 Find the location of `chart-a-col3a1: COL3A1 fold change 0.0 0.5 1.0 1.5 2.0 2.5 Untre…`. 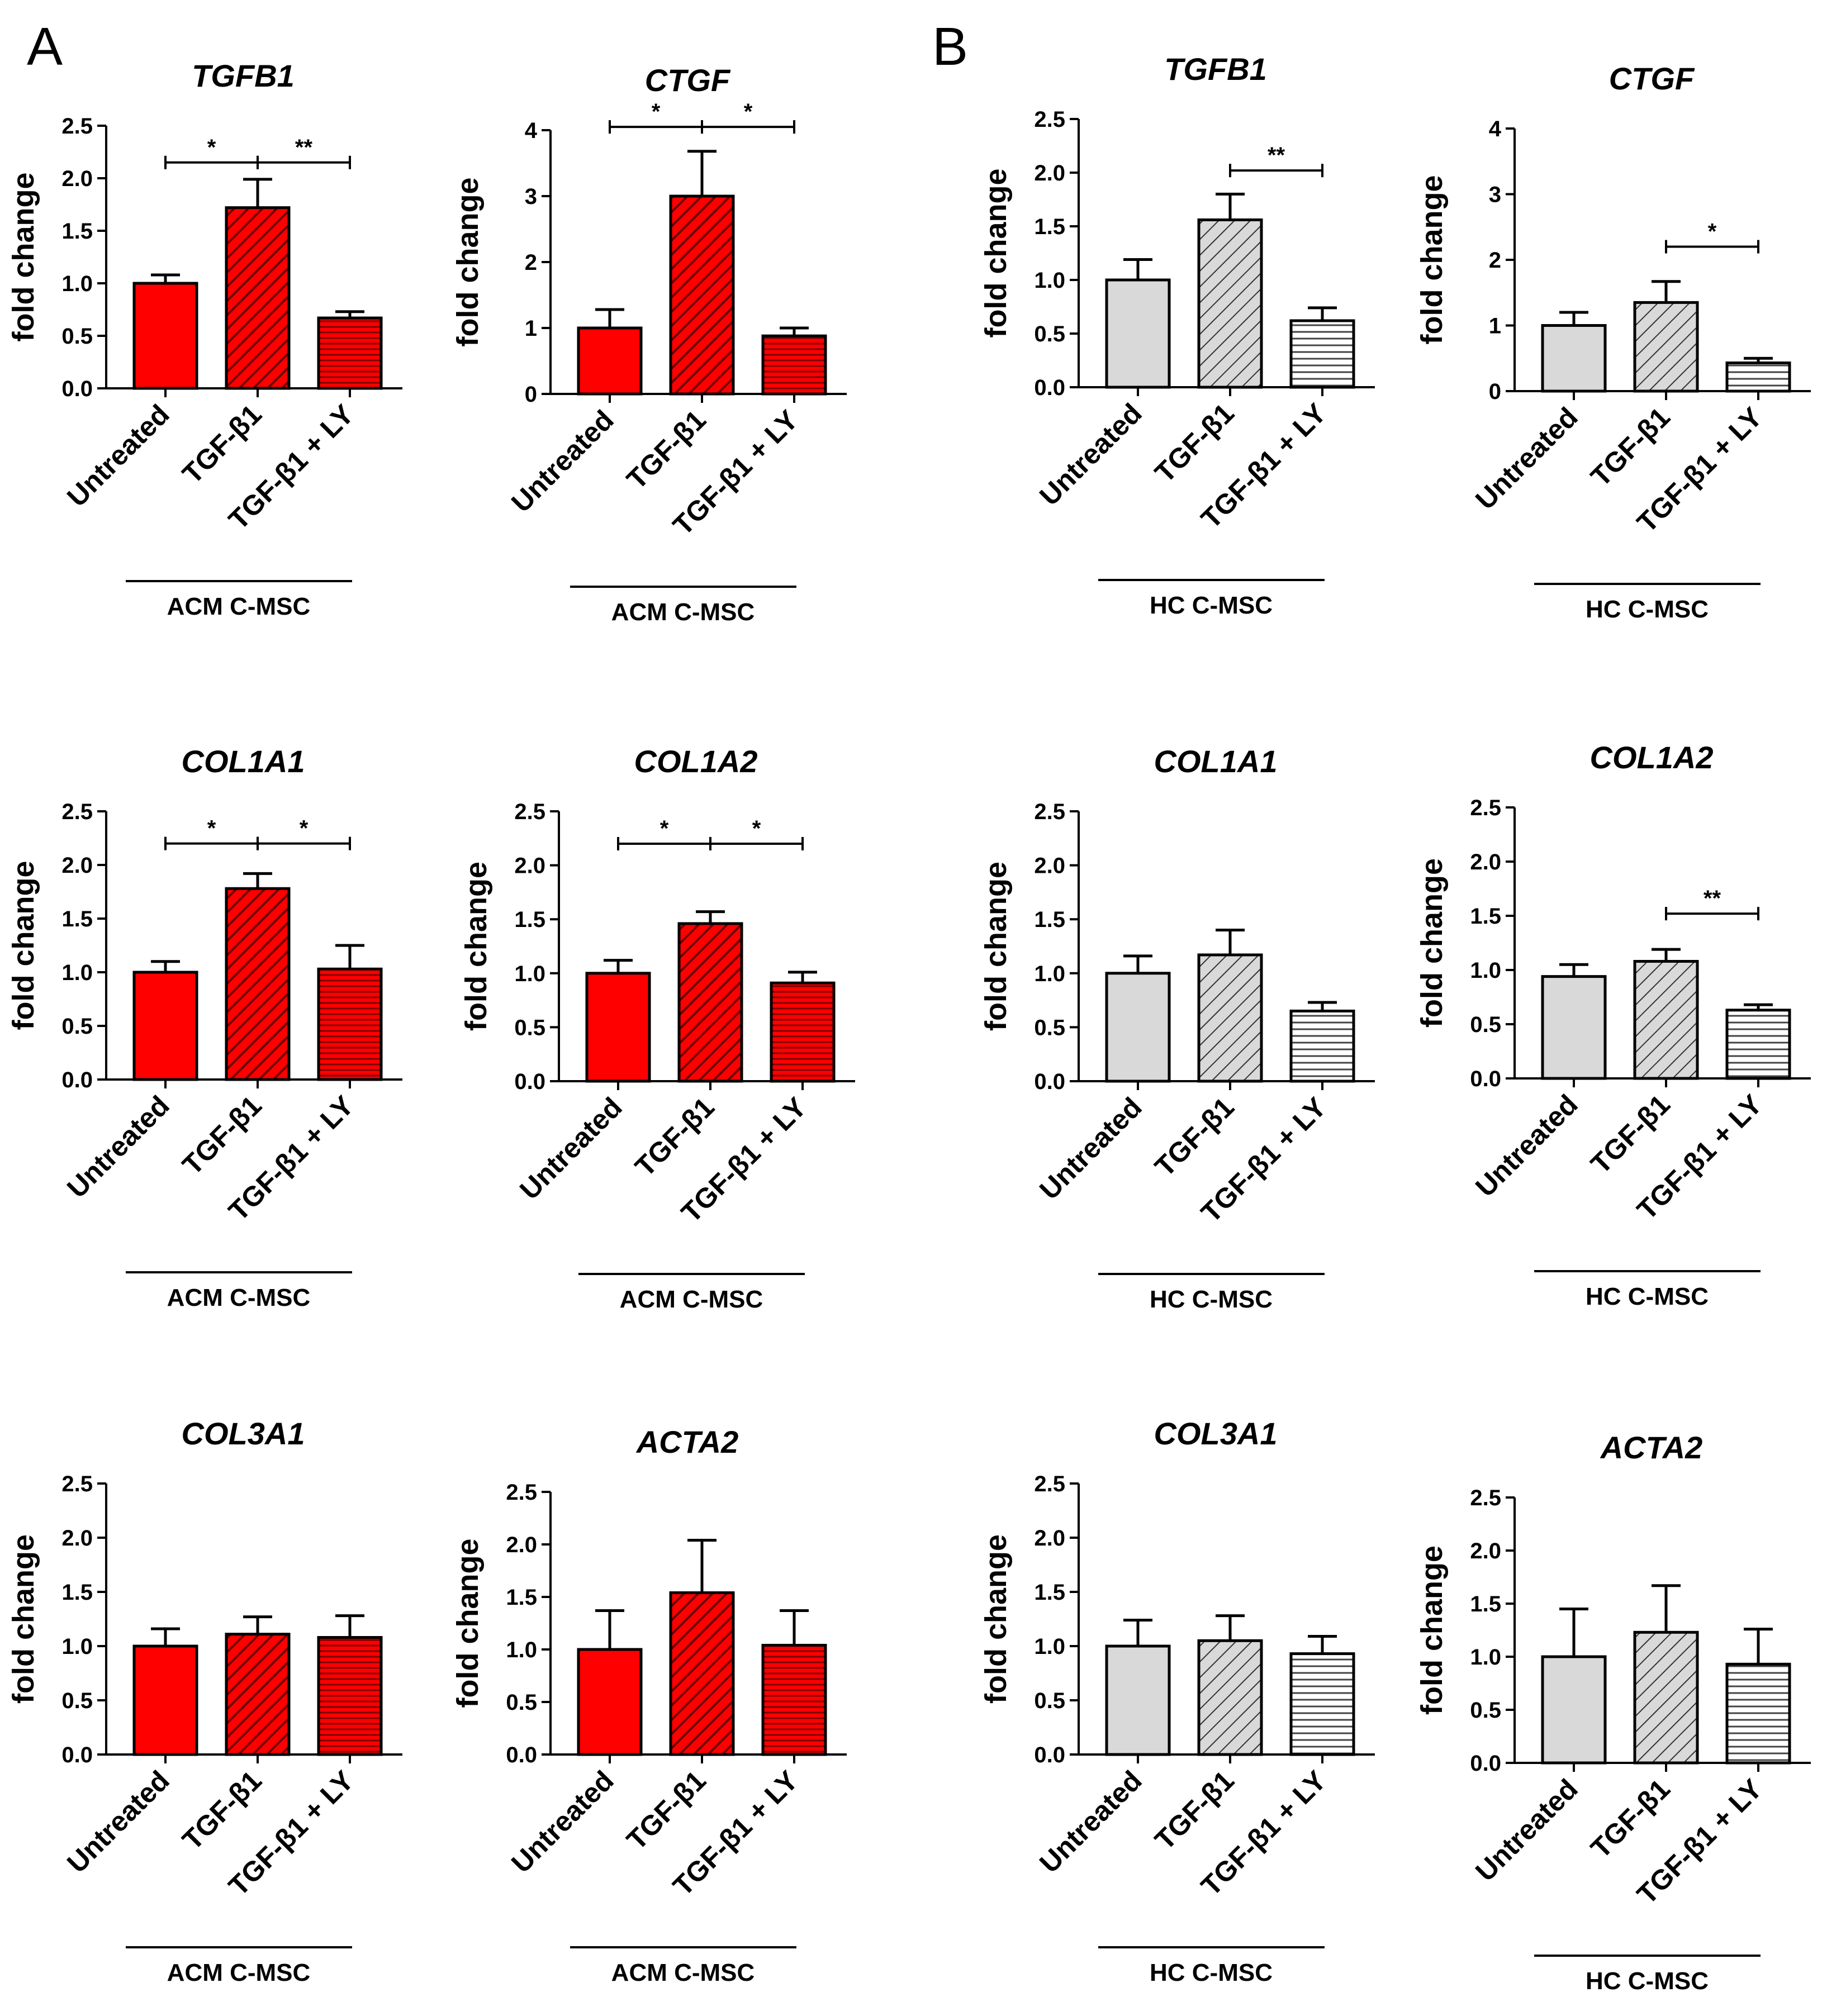

chart-a-col3a1: COL3A1 fold change 0.0 0.5 1.0 1.5 2.0 2.5 Untre… is located at coordinates (204, 1701).